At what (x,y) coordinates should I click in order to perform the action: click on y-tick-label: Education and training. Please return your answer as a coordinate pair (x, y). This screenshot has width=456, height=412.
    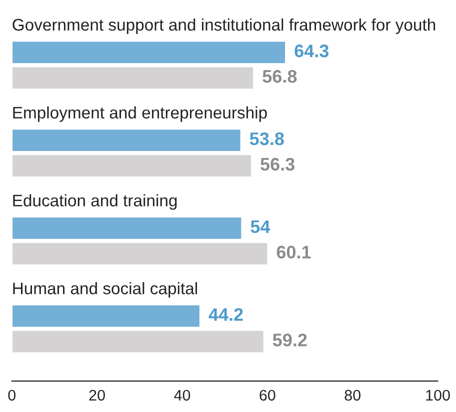
    Looking at the image, I should click on (95, 202).